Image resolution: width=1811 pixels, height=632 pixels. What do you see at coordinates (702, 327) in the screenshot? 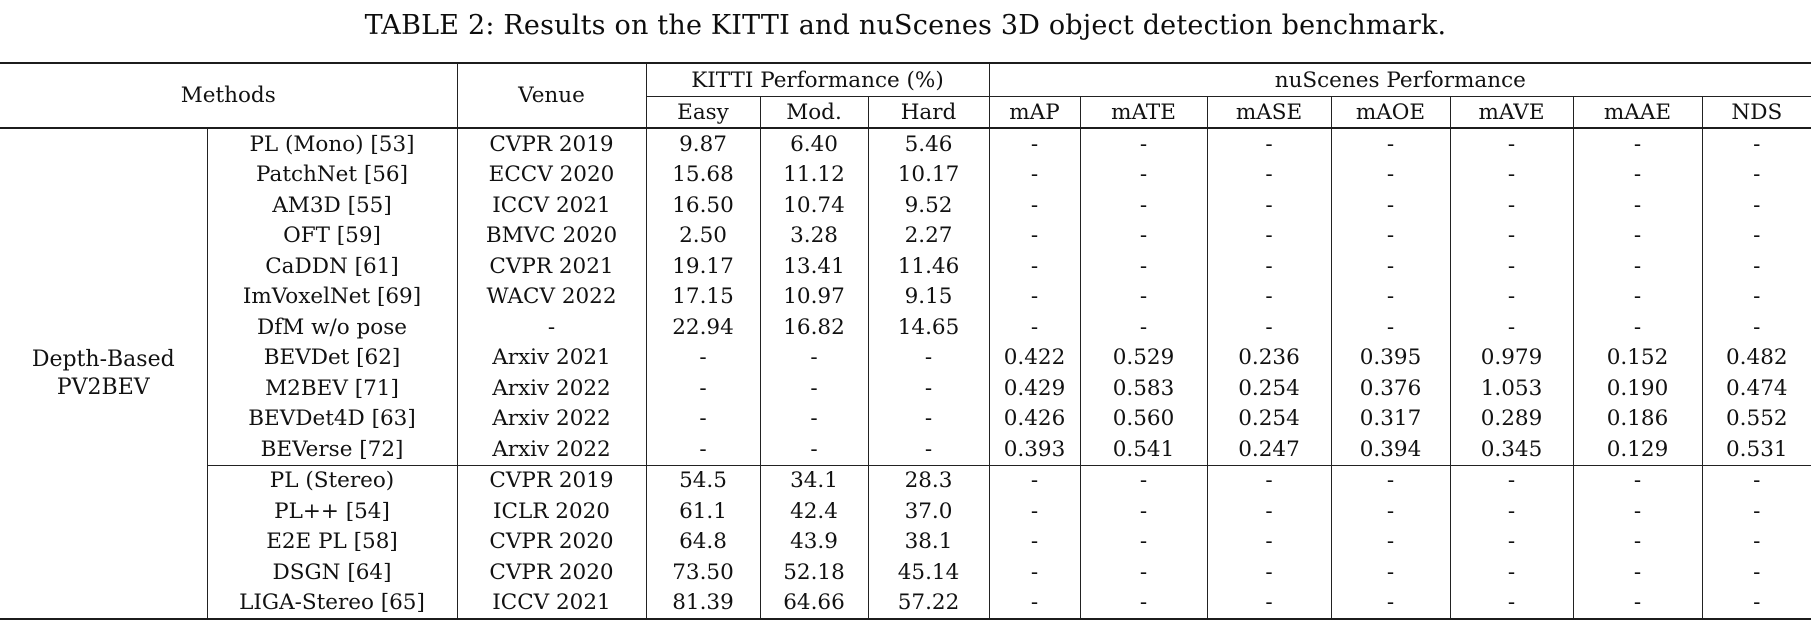
I see `value-cell: 22.94` at bounding box center [702, 327].